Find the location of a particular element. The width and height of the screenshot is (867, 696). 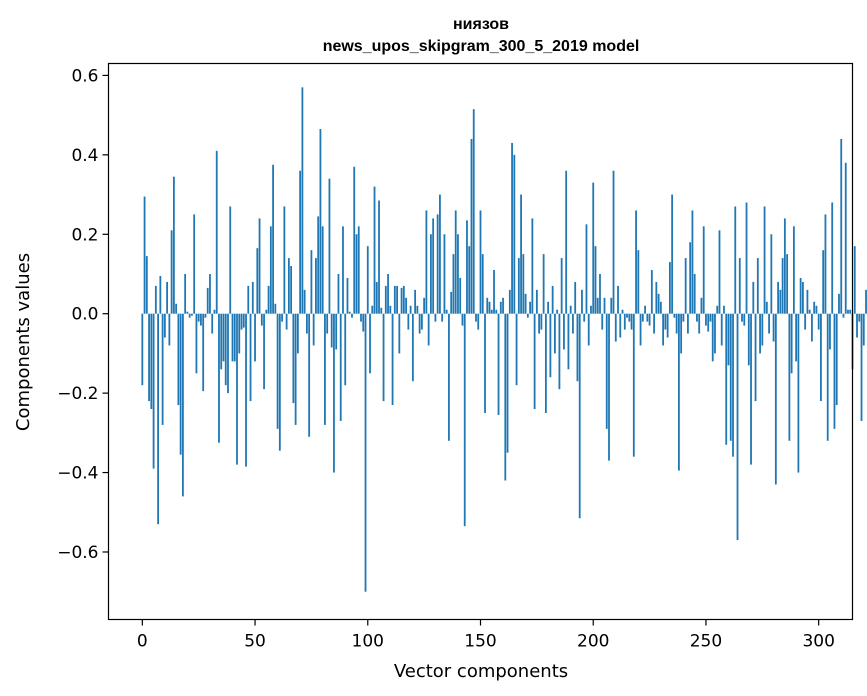

x-axis-ticks: 0 50 100 150 200 250 300 is located at coordinates (486, 635).